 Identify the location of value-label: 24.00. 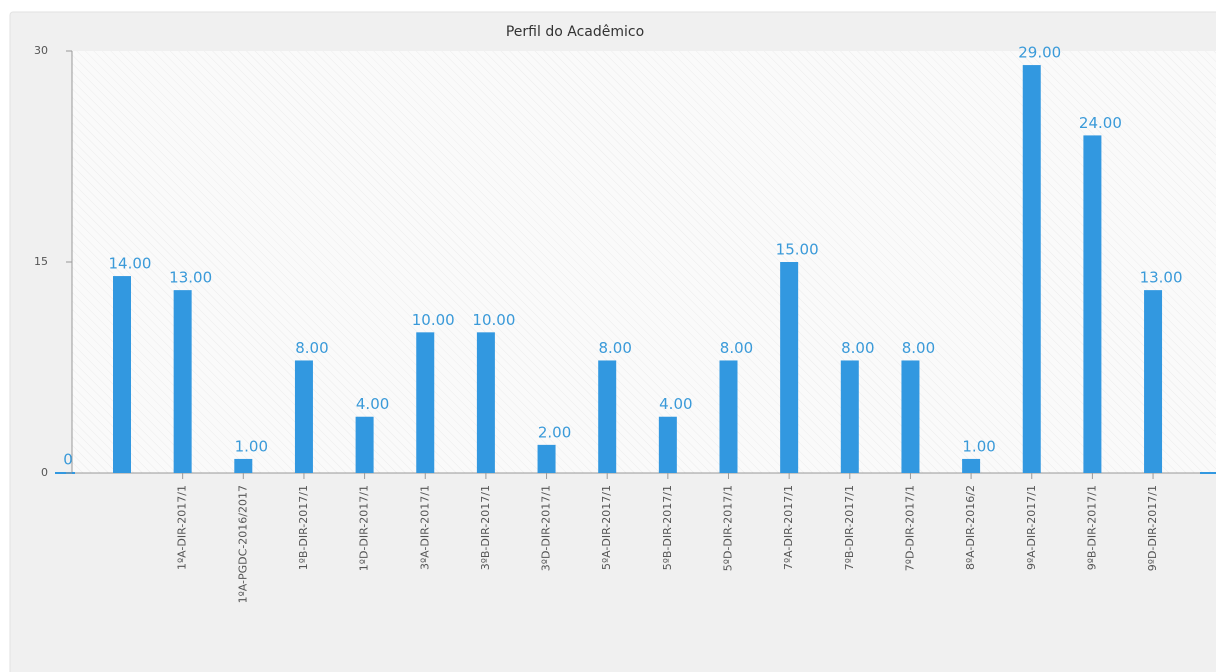
(1100, 123).